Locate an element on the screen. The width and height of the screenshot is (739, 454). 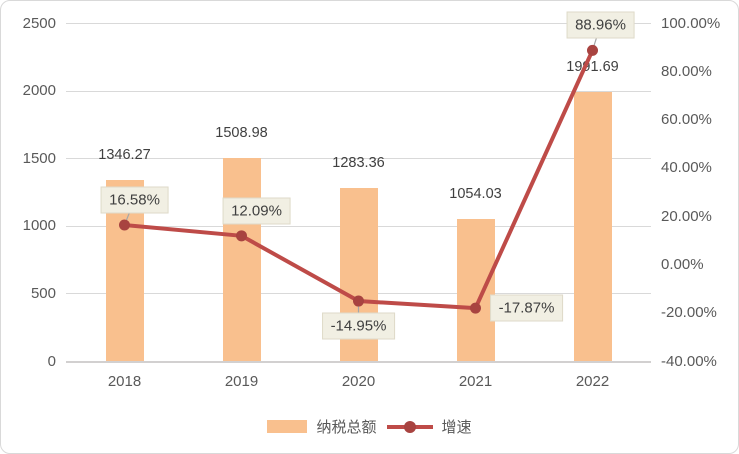
line-marker-2018 is located at coordinates (124, 225).